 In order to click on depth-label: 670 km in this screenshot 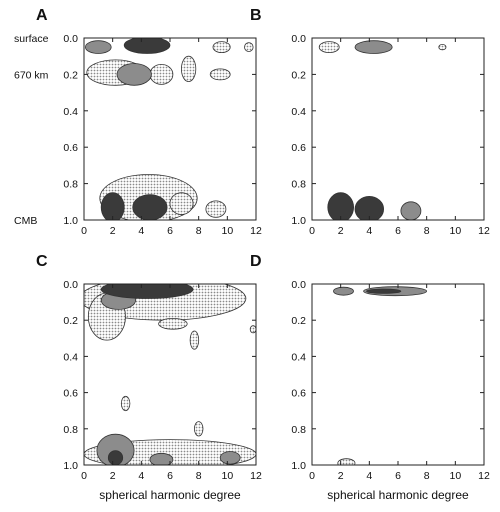, I will do `click(31, 75)`.